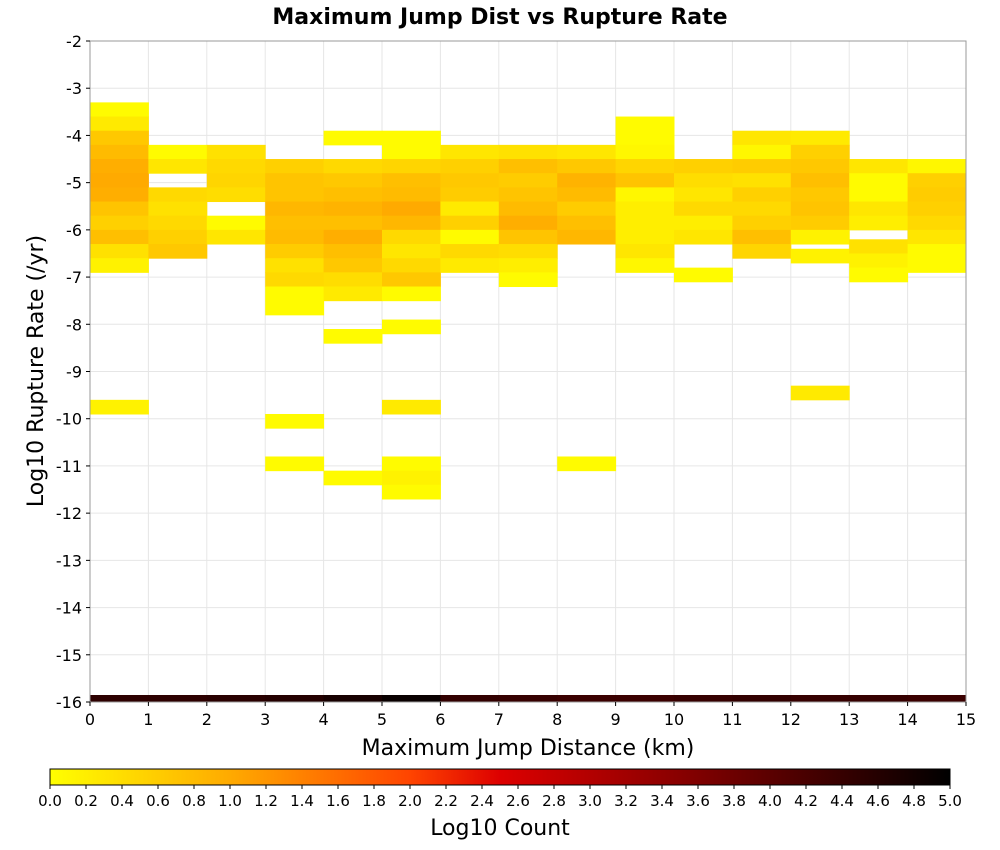 The image size is (1000, 850). What do you see at coordinates (770, 801) in the screenshot?
I see `colorbar-tick-label: 4.0` at bounding box center [770, 801].